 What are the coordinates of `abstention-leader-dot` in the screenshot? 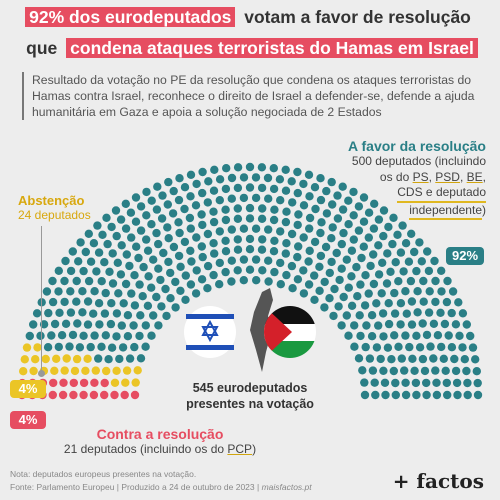 It's located at (41, 373).